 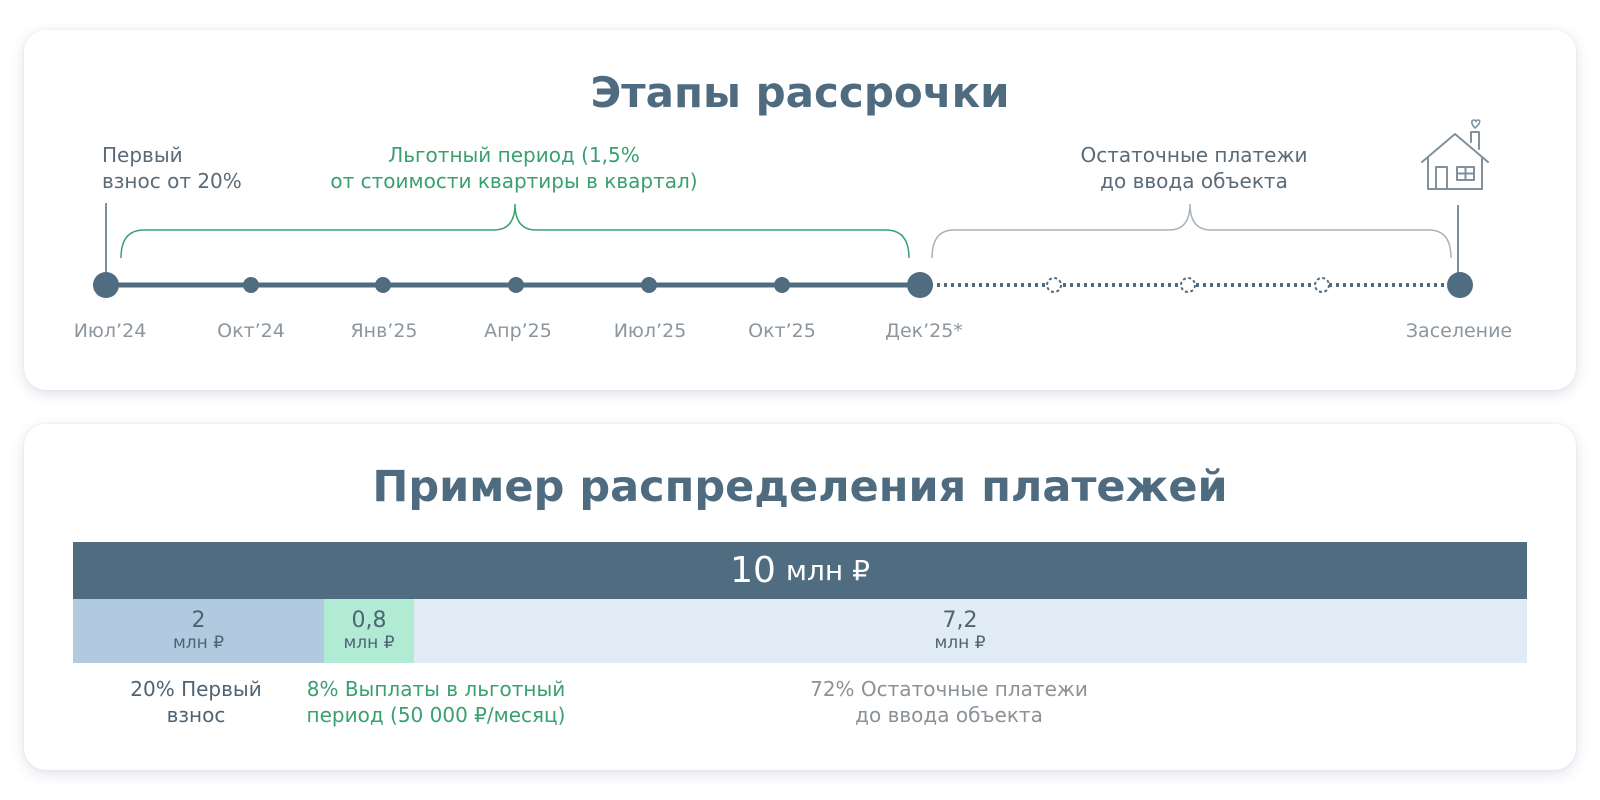 What do you see at coordinates (518, 331) in the screenshot?
I see `tick-label: Апр’25` at bounding box center [518, 331].